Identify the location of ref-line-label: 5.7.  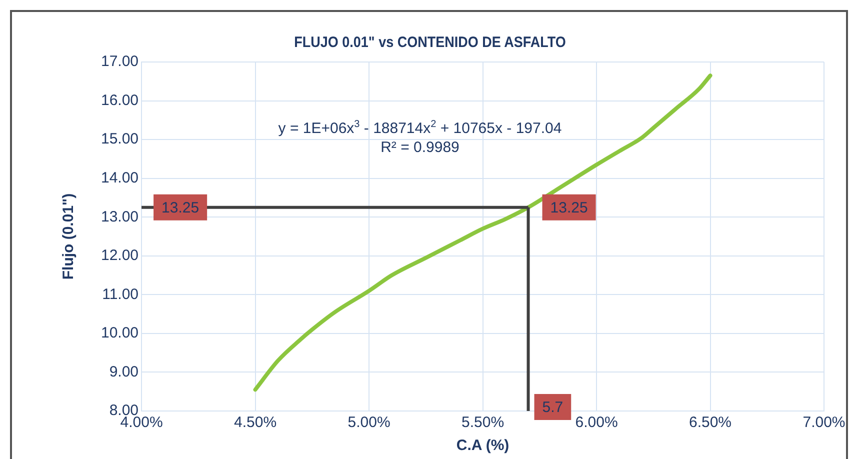
(553, 407).